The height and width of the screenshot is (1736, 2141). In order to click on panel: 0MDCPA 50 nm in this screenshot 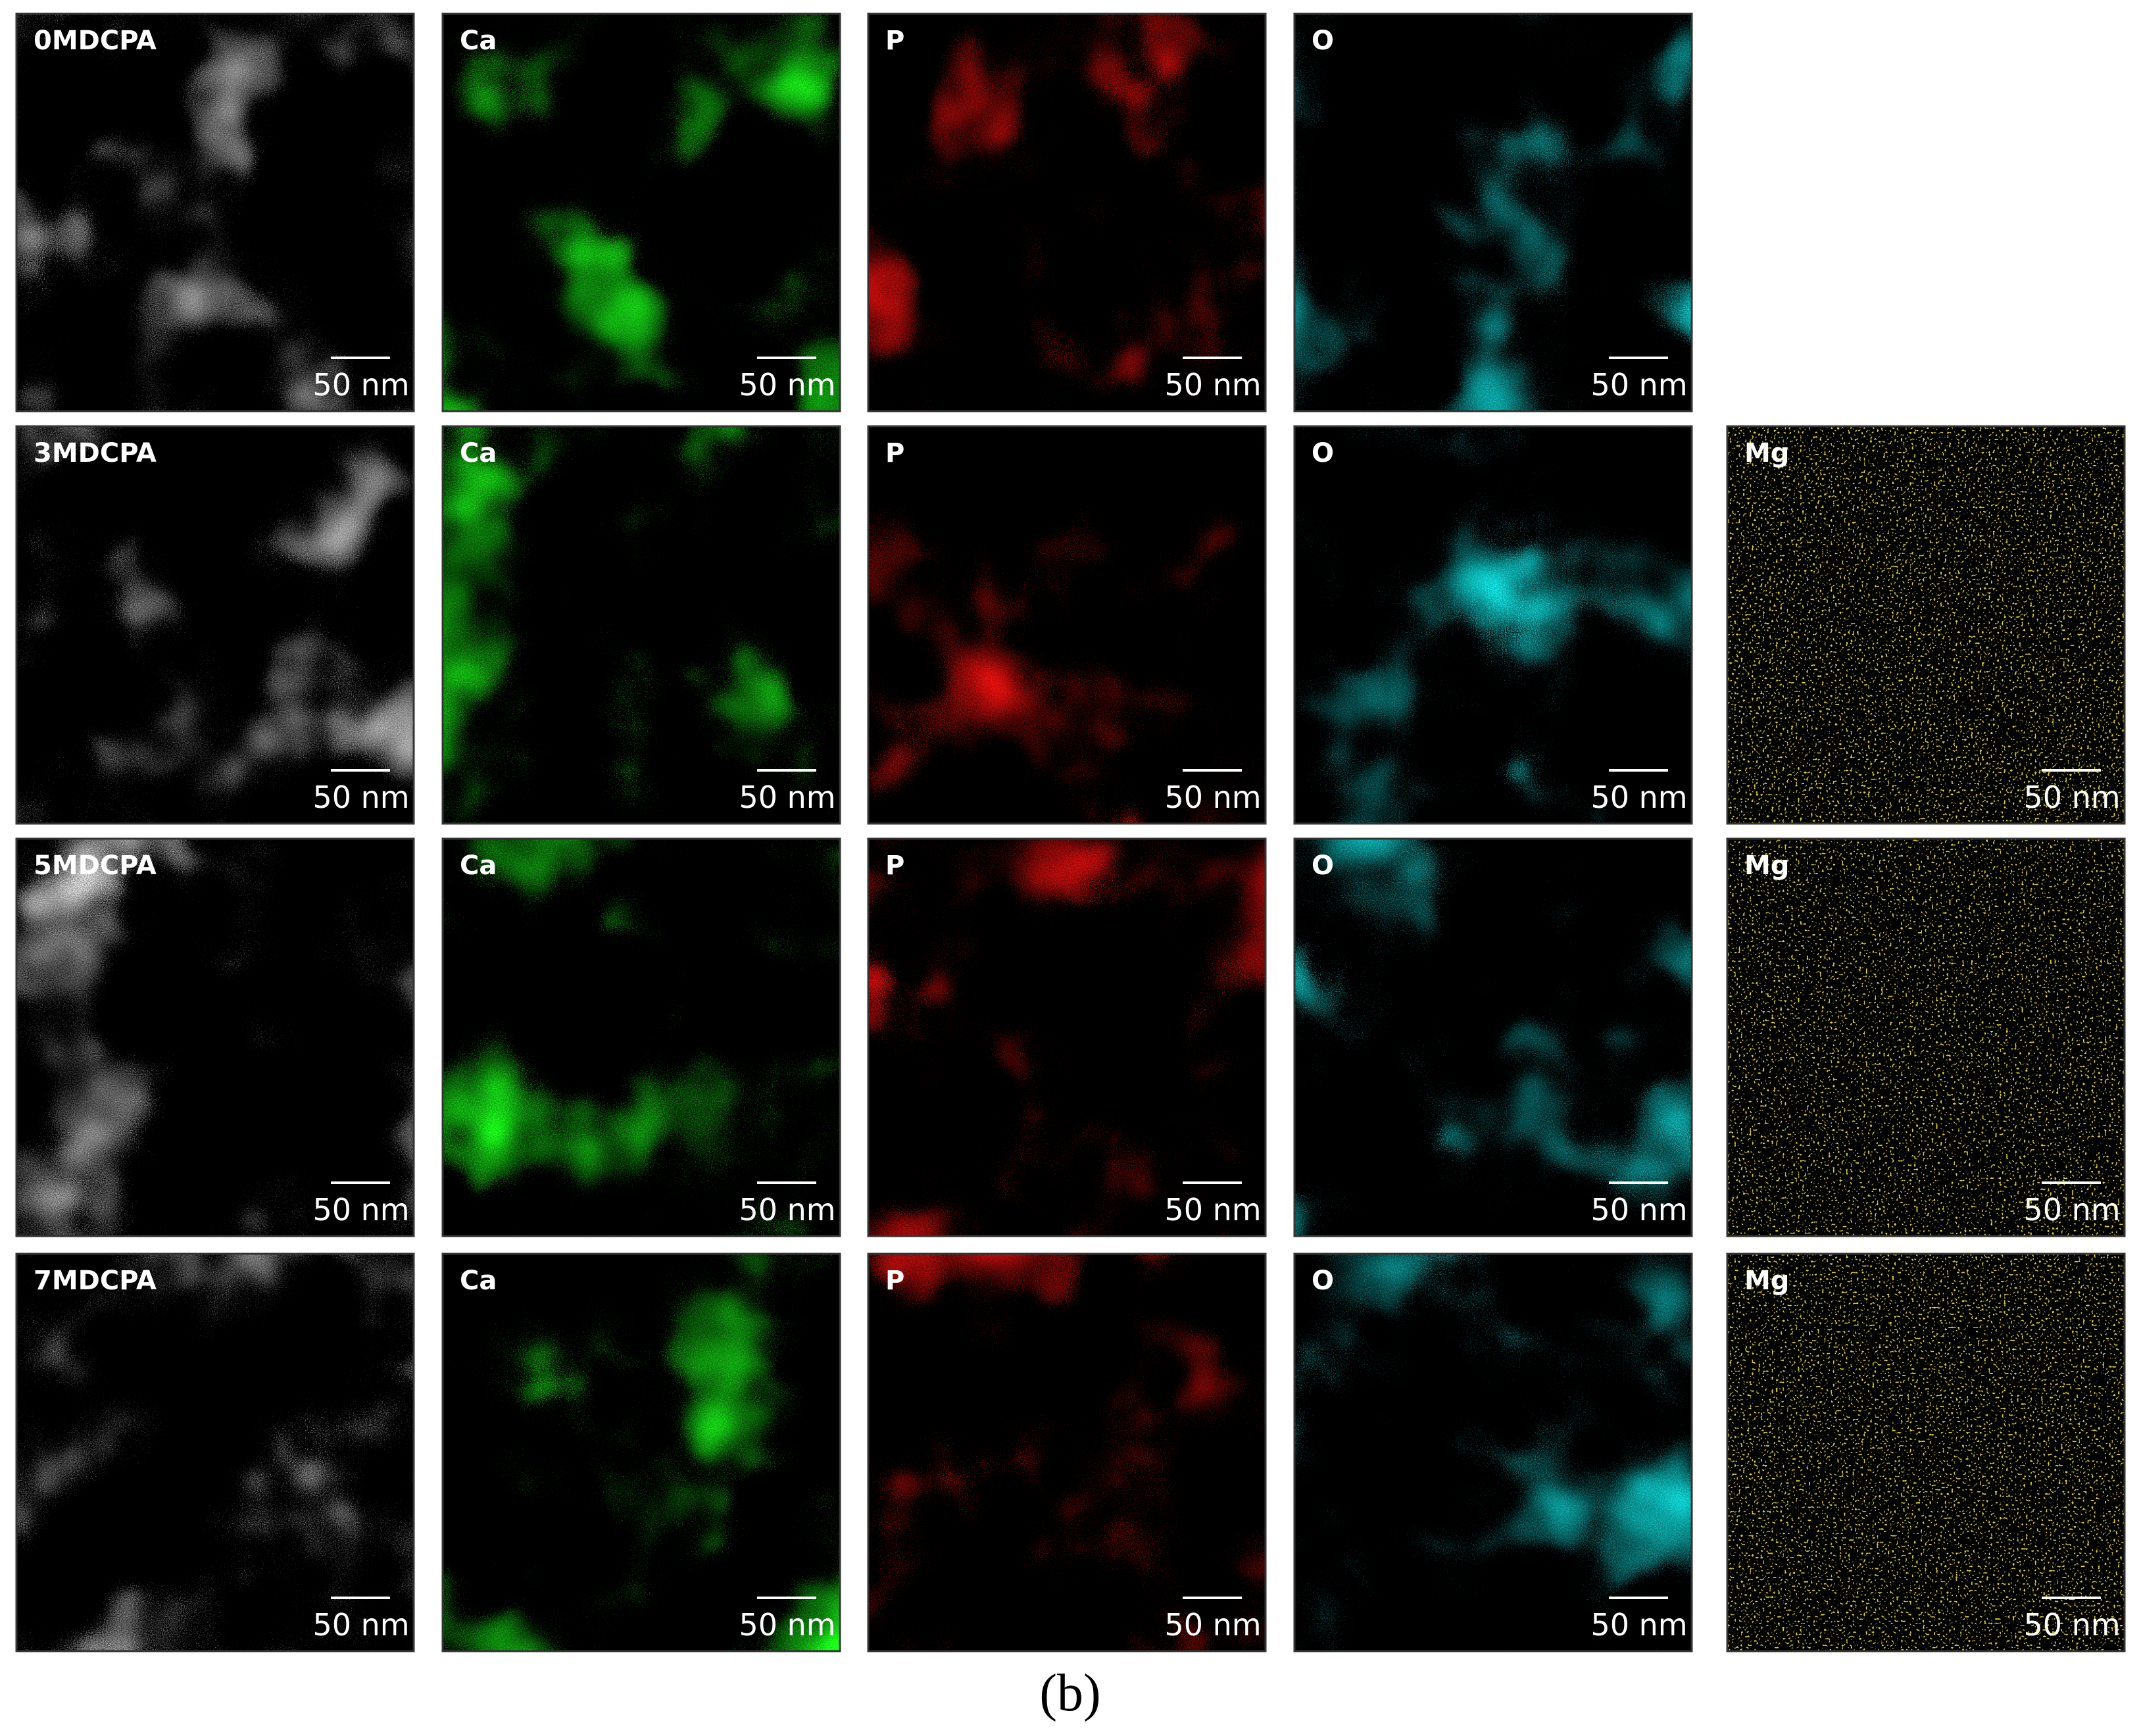, I will do `click(215, 212)`.